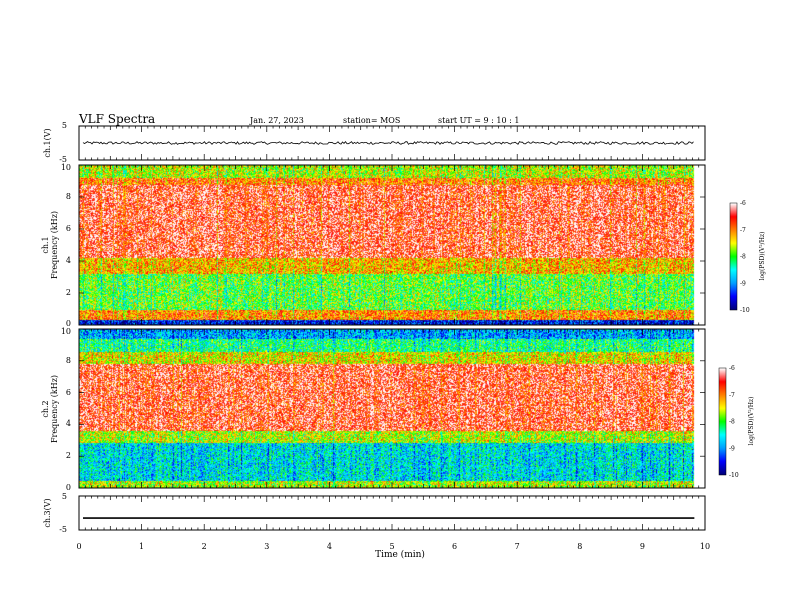 The width and height of the screenshot is (792, 612). Describe the element at coordinates (579, 546) in the screenshot. I see `x-tick-label-8: 8` at that location.